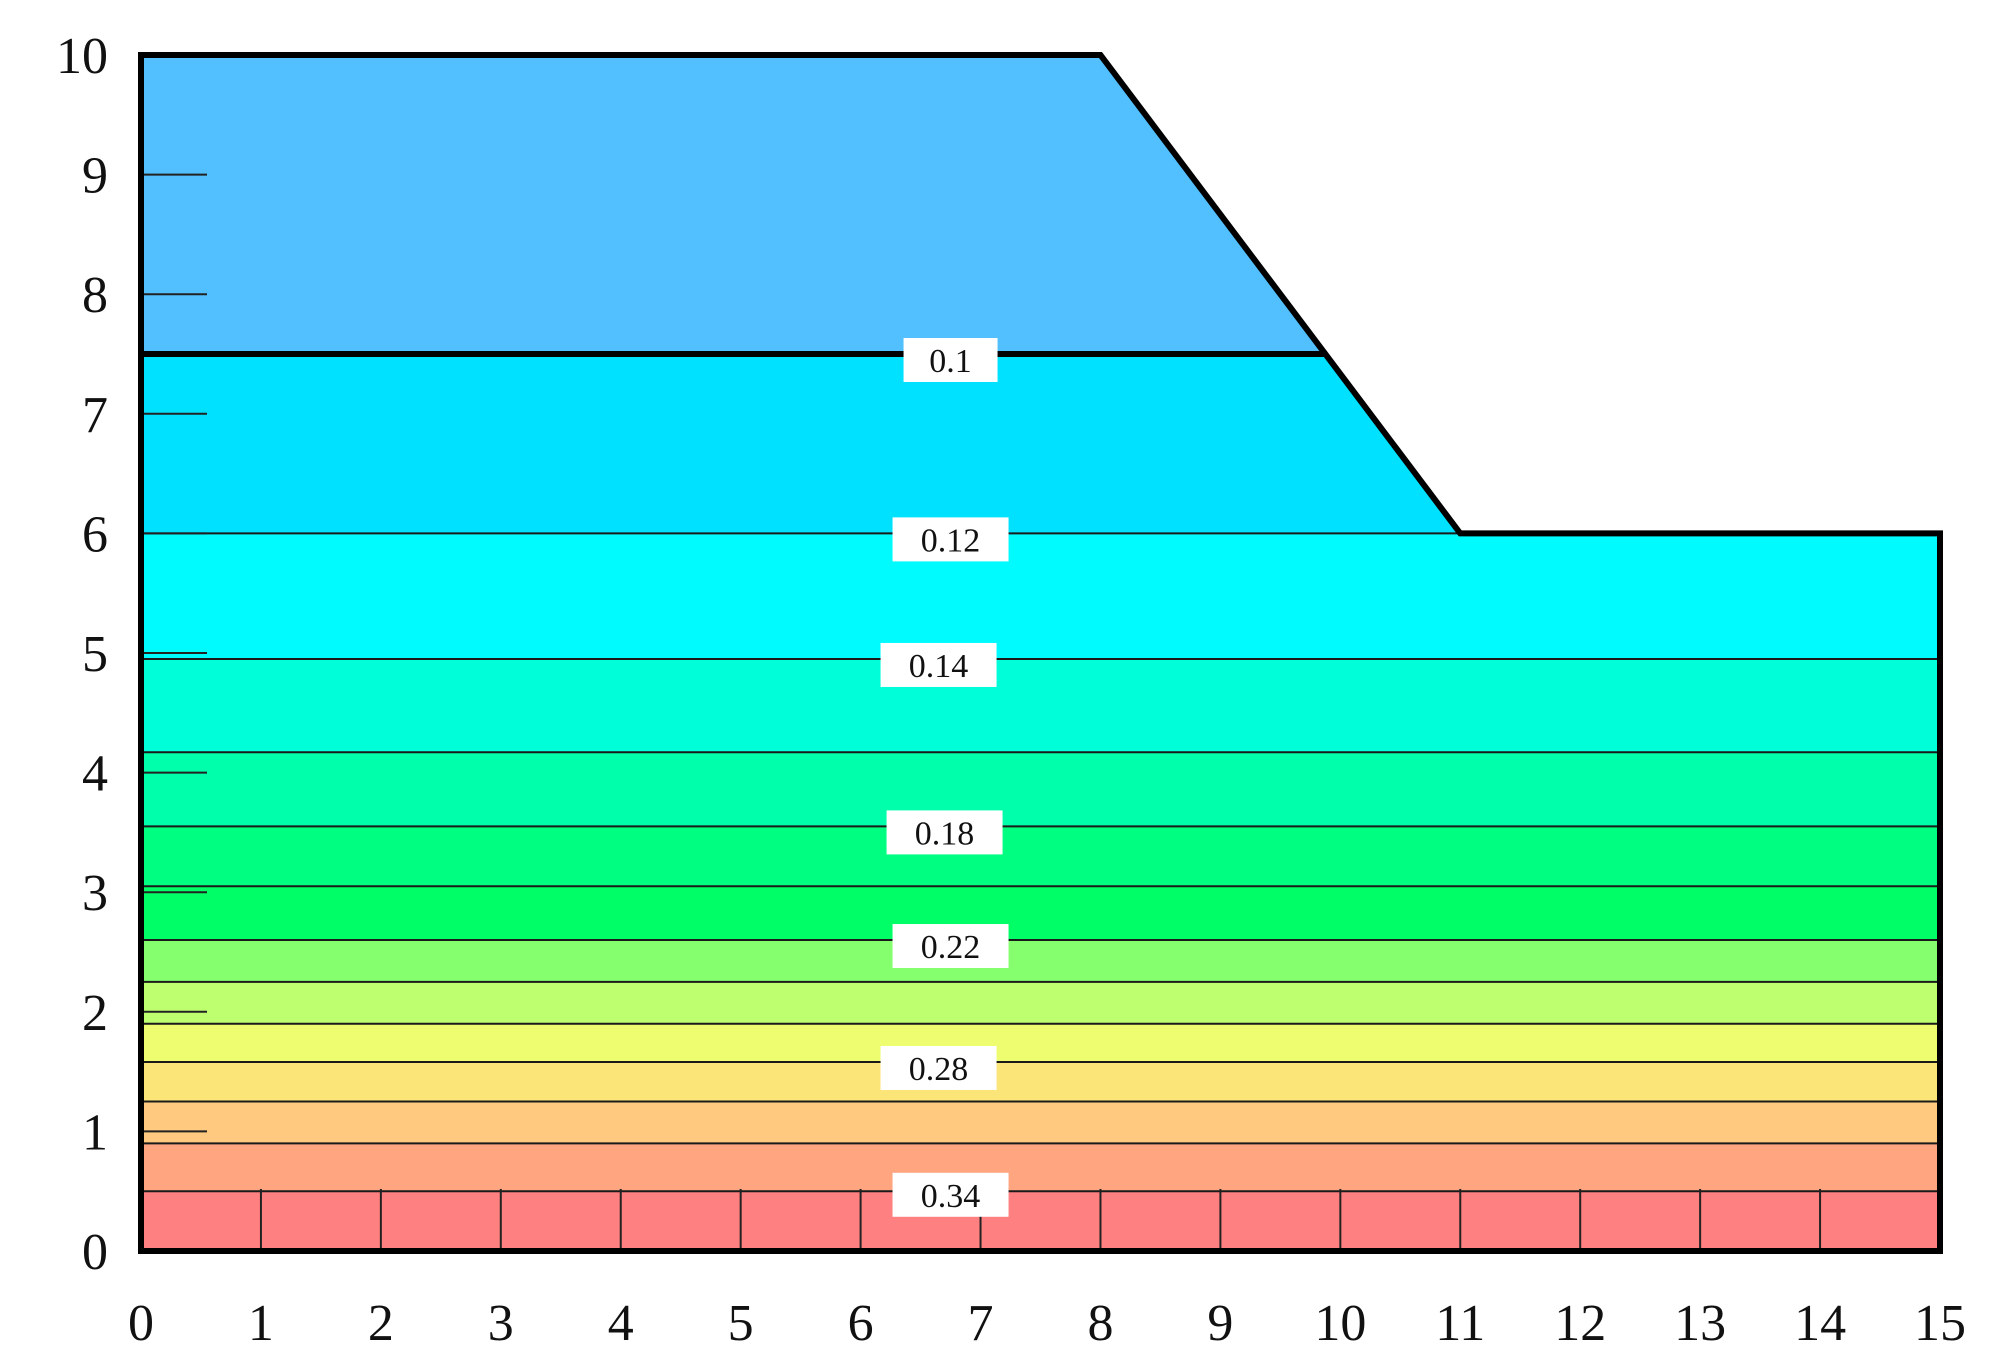 This screenshot has height=1358, width=1990. I want to click on x-axis-ticks: 0 1 2 3 4 5 6 7 8 9 10 11 12 13 14 15, so click(1047, 1323).